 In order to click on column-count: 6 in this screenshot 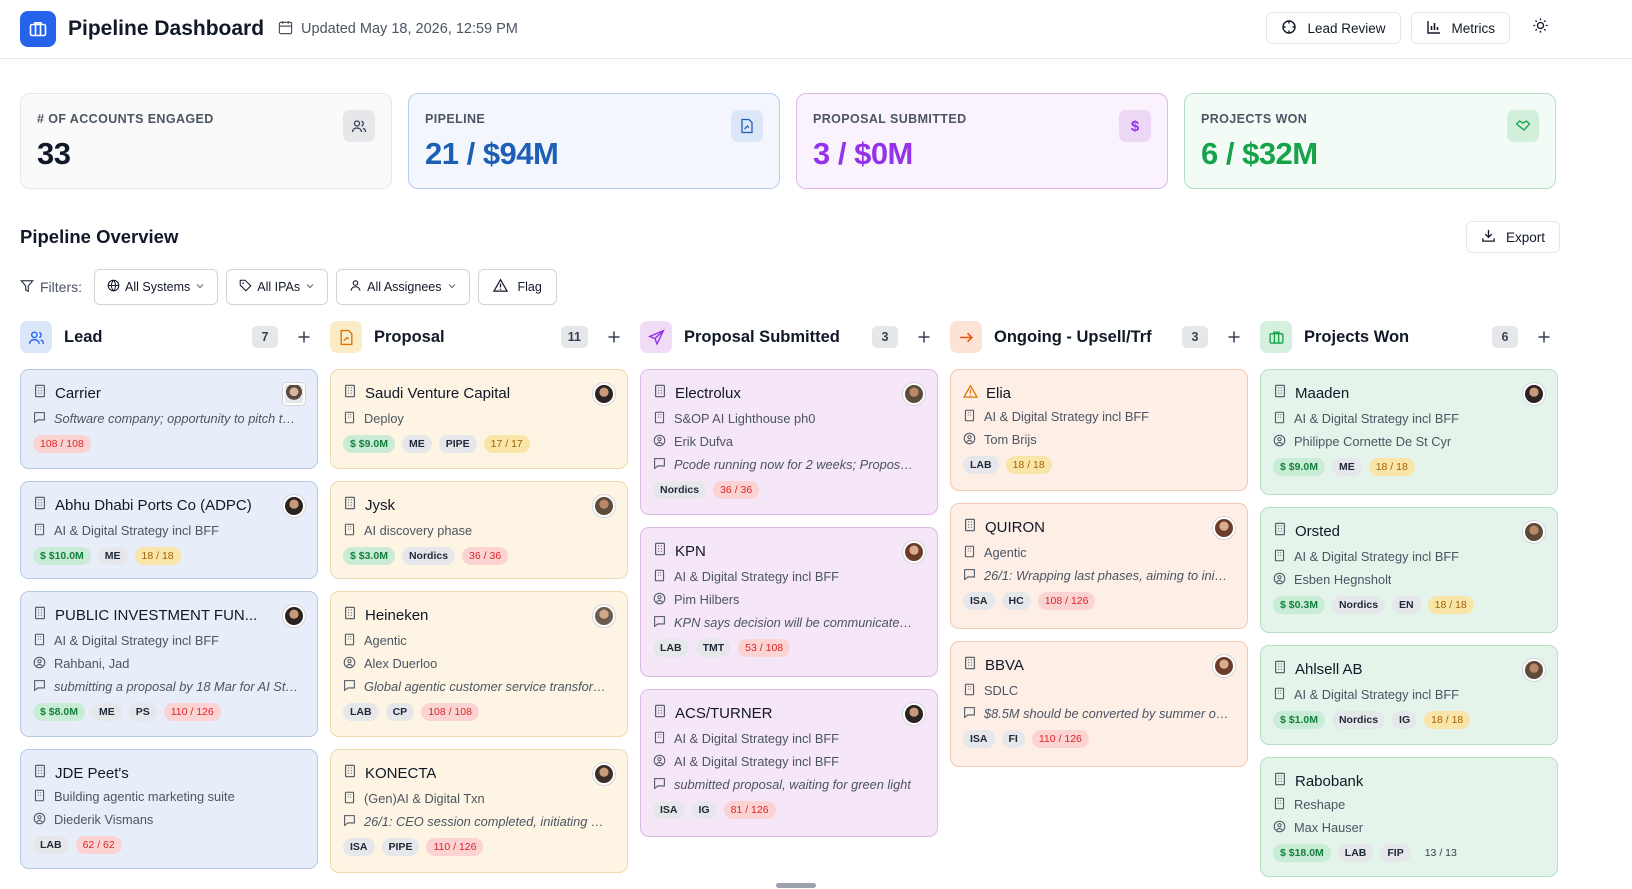, I will do `click(1505, 337)`.